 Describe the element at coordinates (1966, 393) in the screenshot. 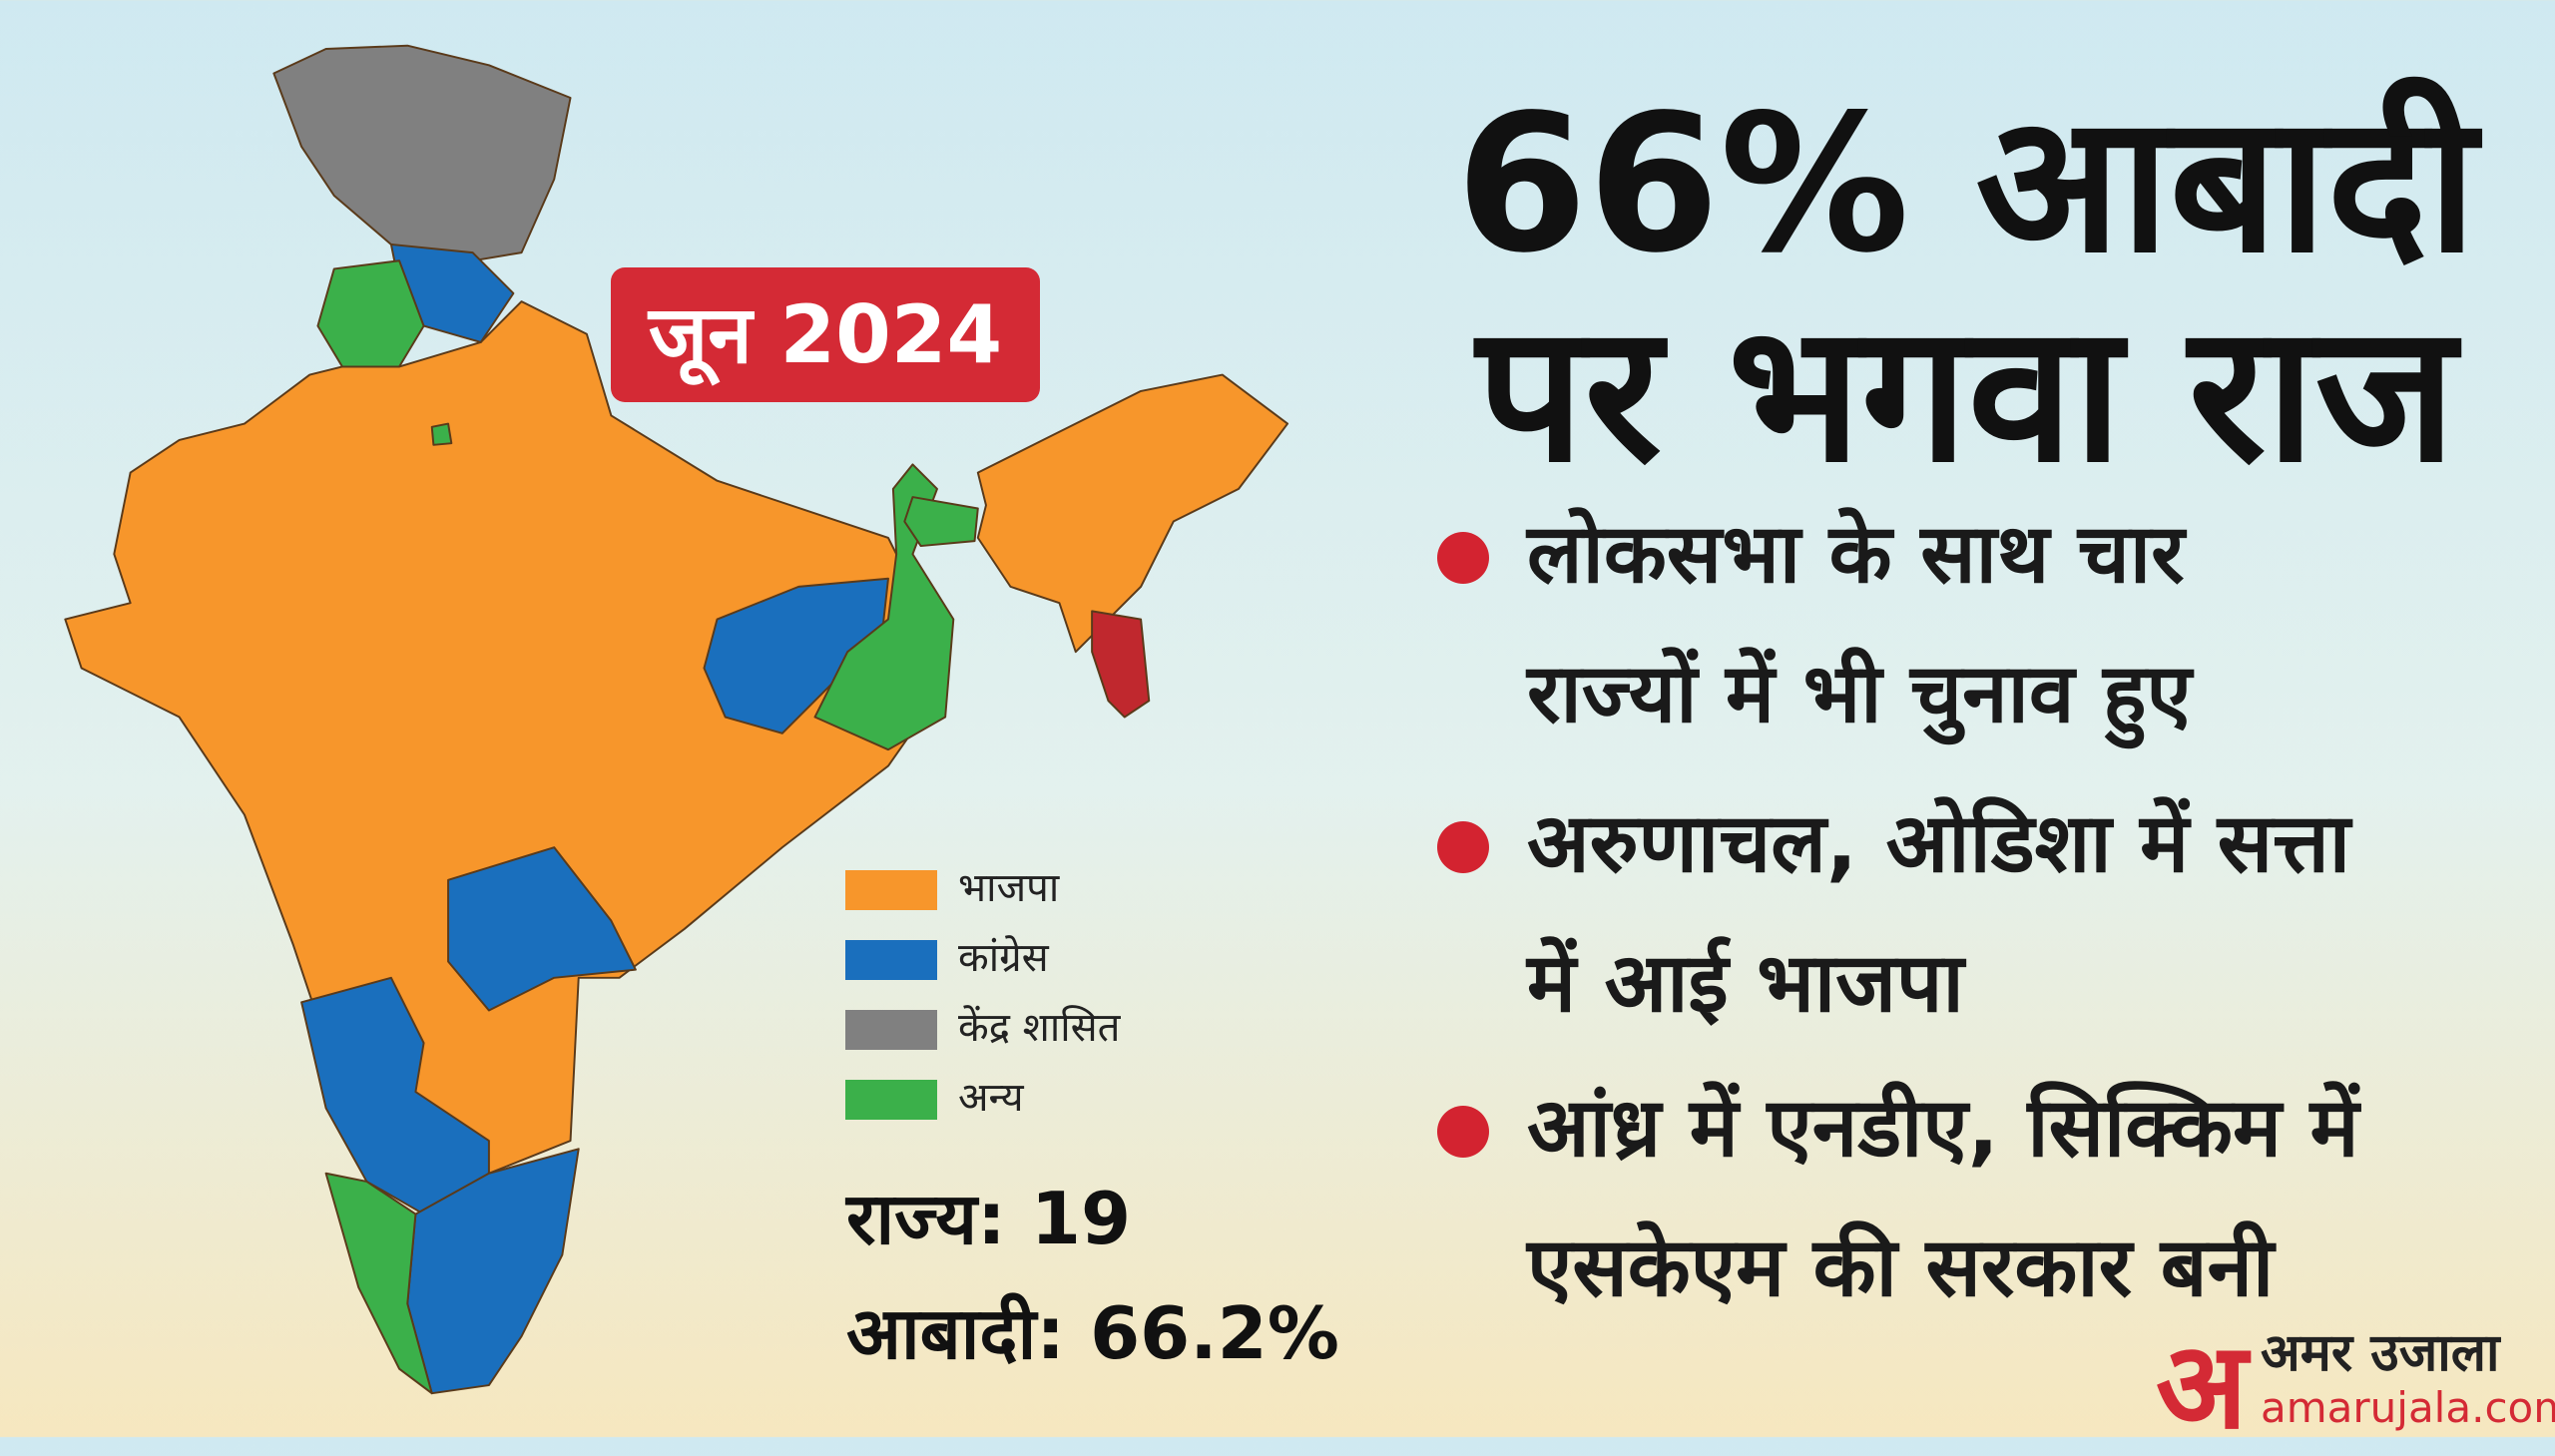

I see `title-line: पर भगवा राज` at that location.